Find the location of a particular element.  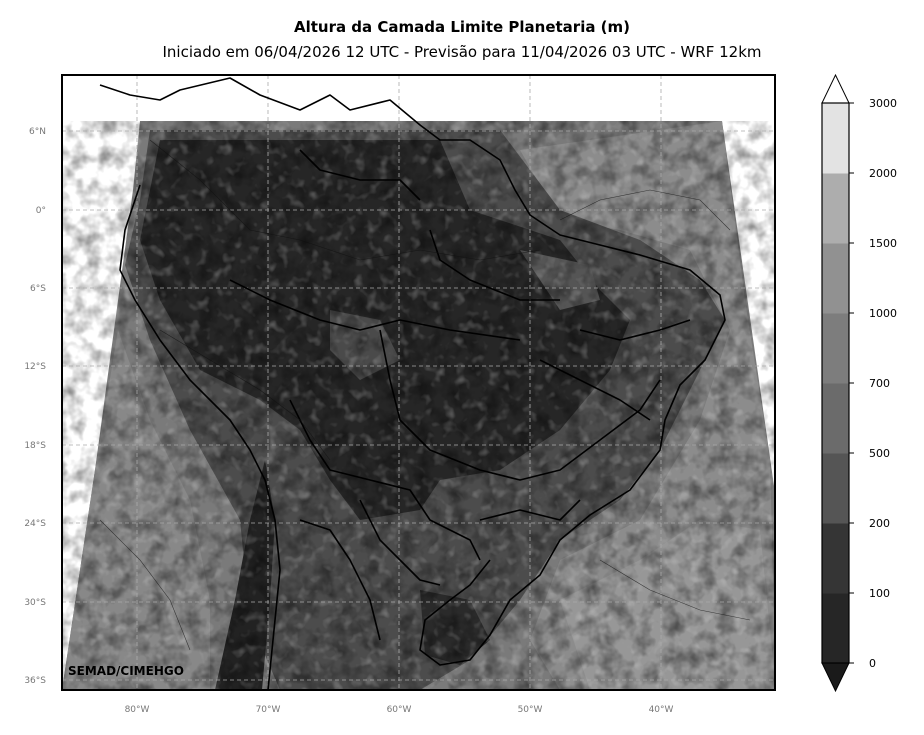

colorbar-label: 0 is located at coordinates (872, 663).